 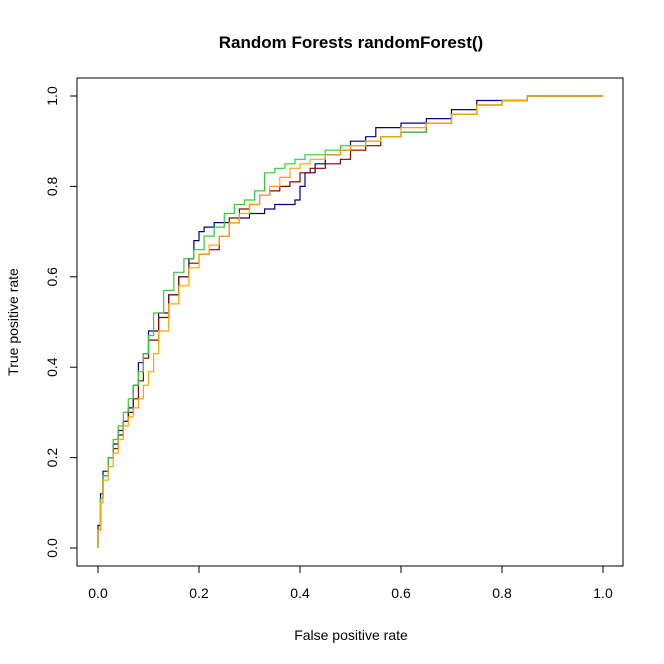 What do you see at coordinates (300, 593) in the screenshot?
I see `x-tick-label: 0.4` at bounding box center [300, 593].